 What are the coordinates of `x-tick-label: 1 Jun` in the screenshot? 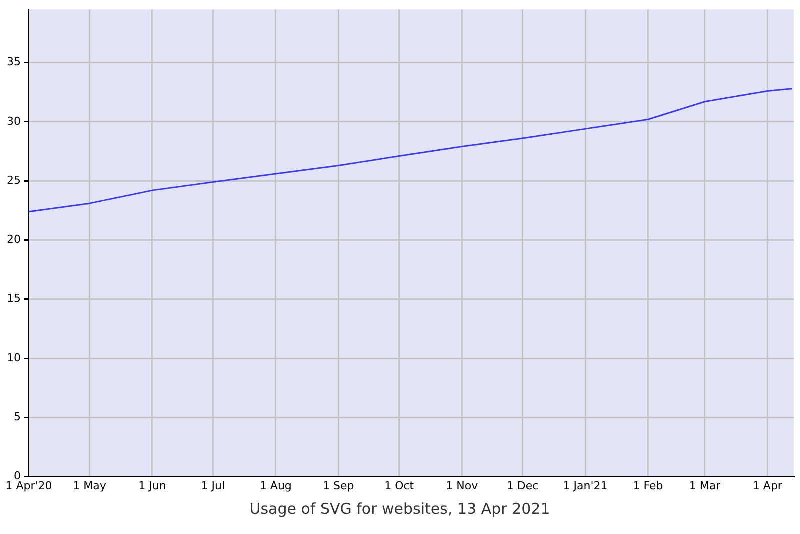 It's located at (152, 485).